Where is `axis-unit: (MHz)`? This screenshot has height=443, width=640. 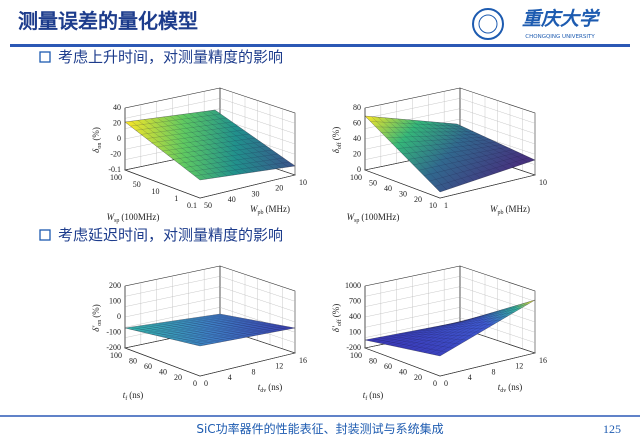
axis-unit: (MHz) is located at coordinates (278, 209).